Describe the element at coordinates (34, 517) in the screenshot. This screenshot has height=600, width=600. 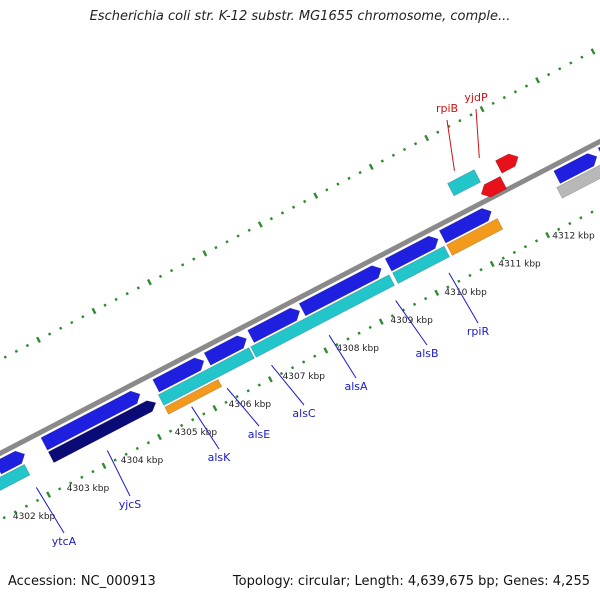
I see `scale-label: 4302 kbp` at that location.